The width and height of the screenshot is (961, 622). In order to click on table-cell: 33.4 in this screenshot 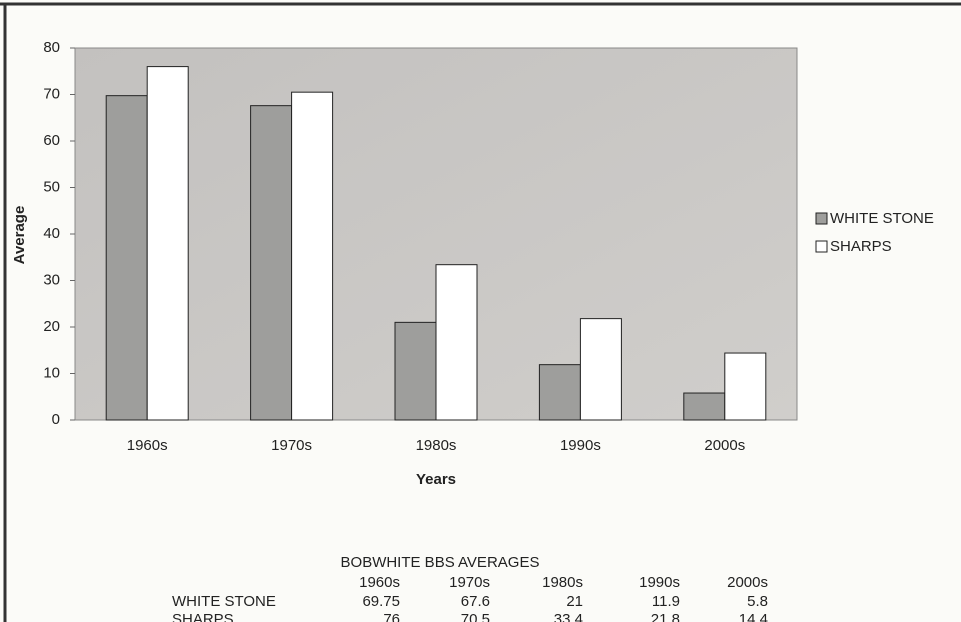, I will do `click(568, 616)`.